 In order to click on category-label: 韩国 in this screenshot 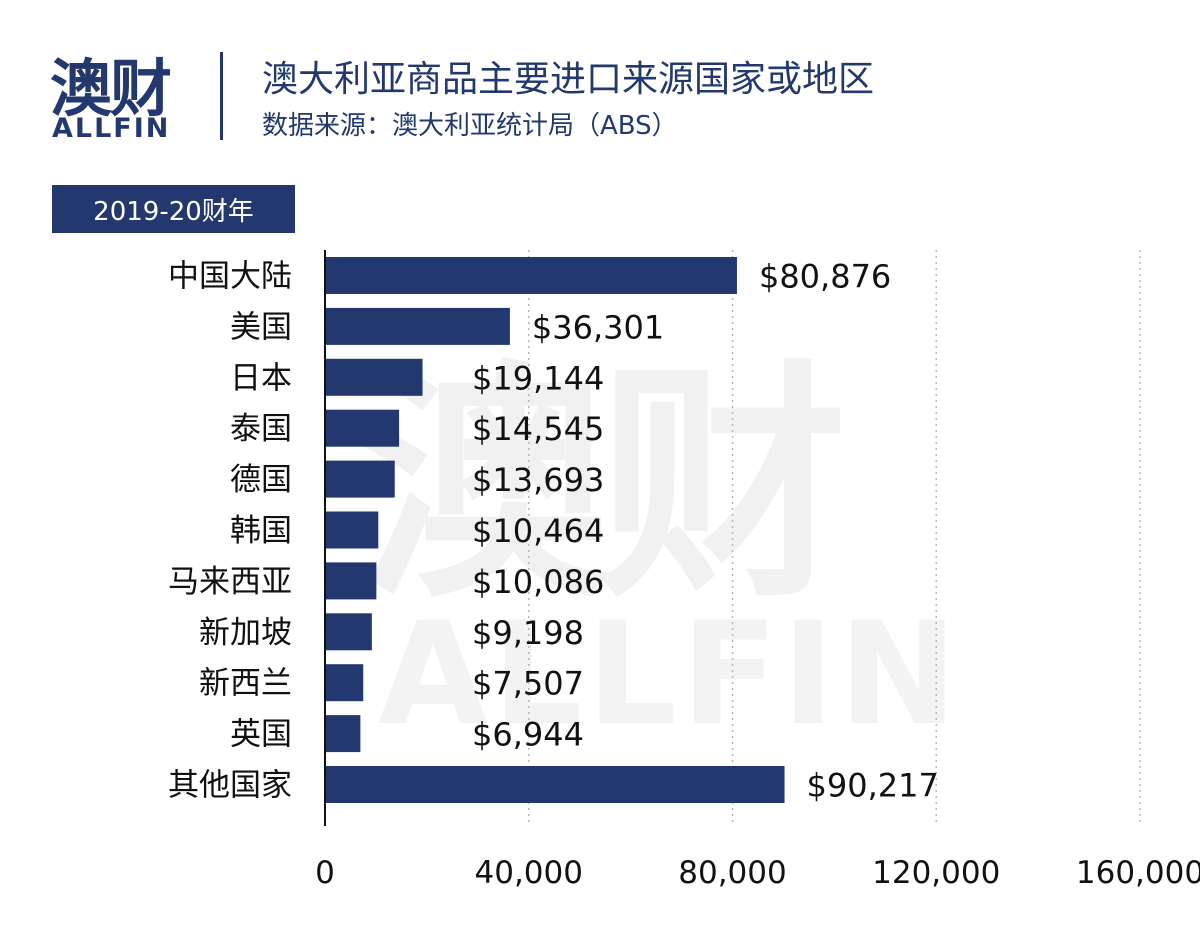, I will do `click(261, 531)`.